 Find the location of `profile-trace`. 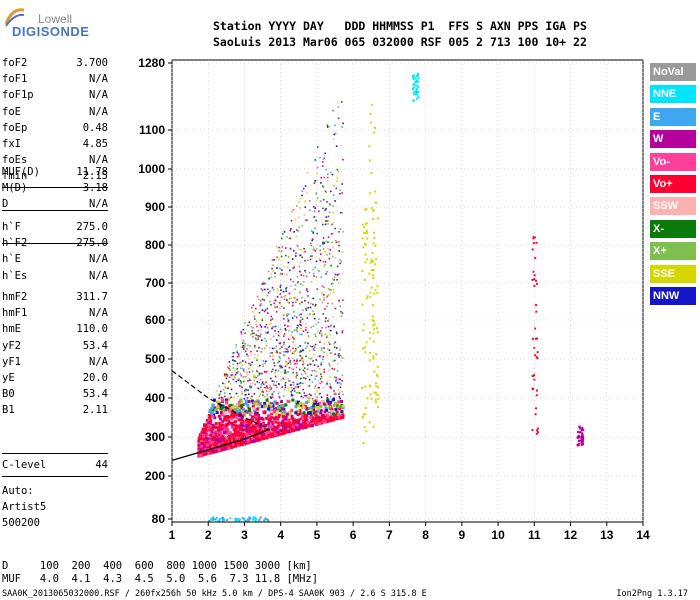

profile-trace is located at coordinates (221, 445).